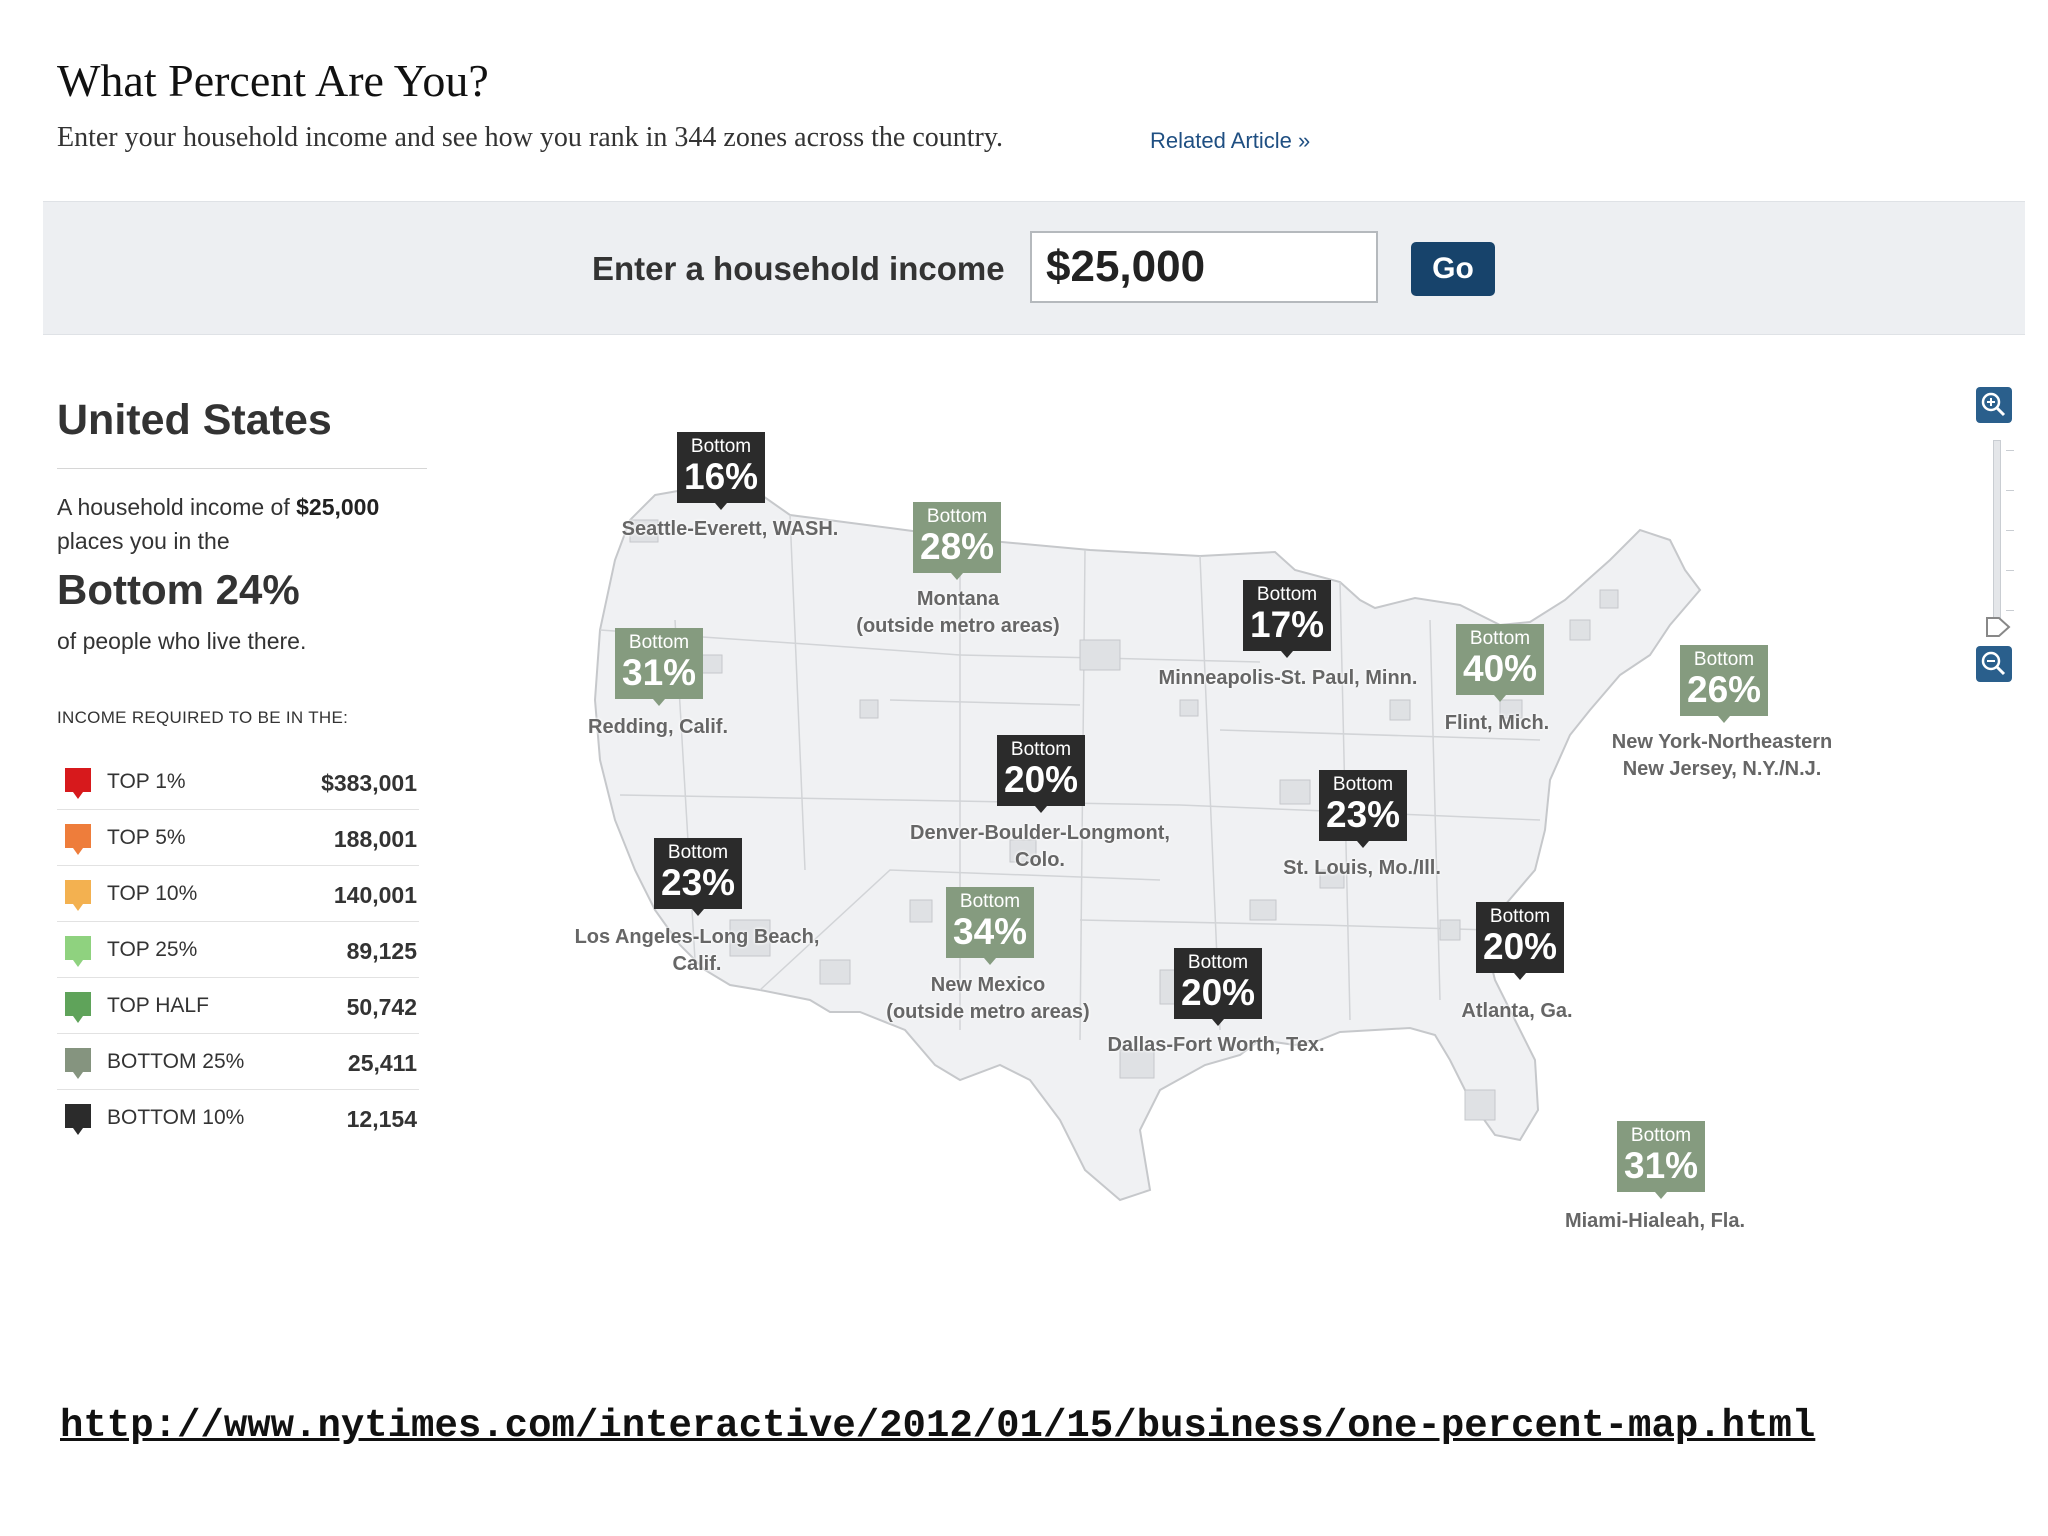 Image resolution: width=2048 pixels, height=1536 pixels. Describe the element at coordinates (697, 951) in the screenshot. I see `marker-place-label: Los Angeles-Long Beach, Calif.` at that location.